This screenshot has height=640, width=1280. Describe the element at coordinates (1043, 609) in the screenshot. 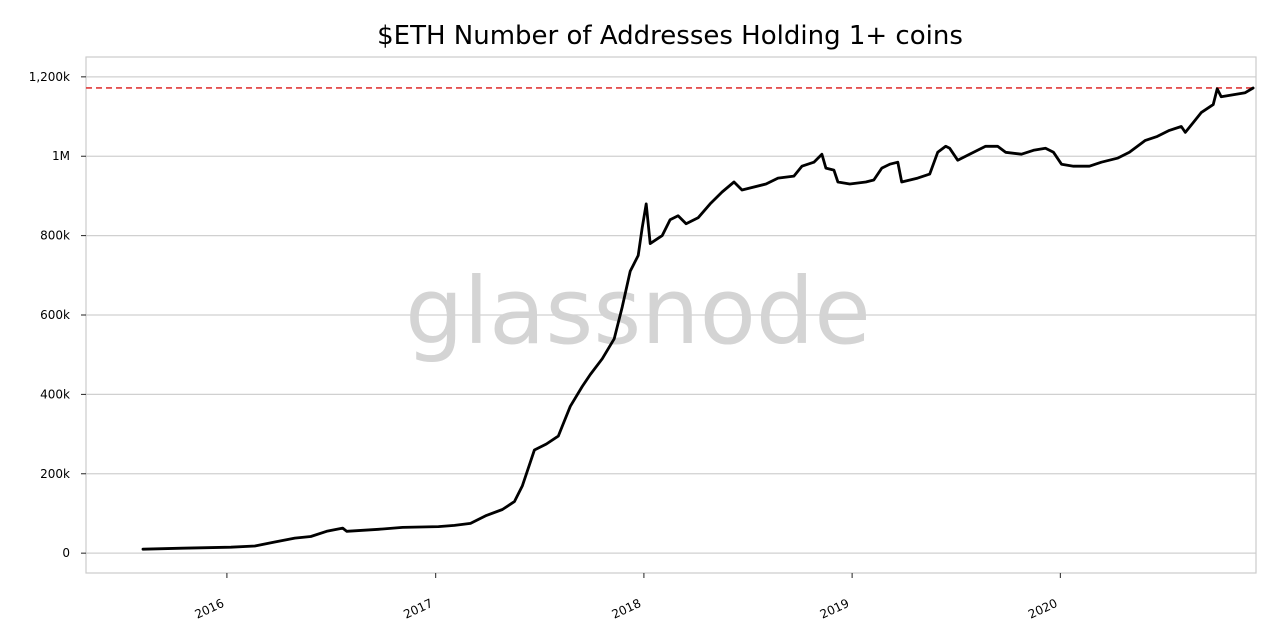

I see `x-tick-label: 2020` at that location.